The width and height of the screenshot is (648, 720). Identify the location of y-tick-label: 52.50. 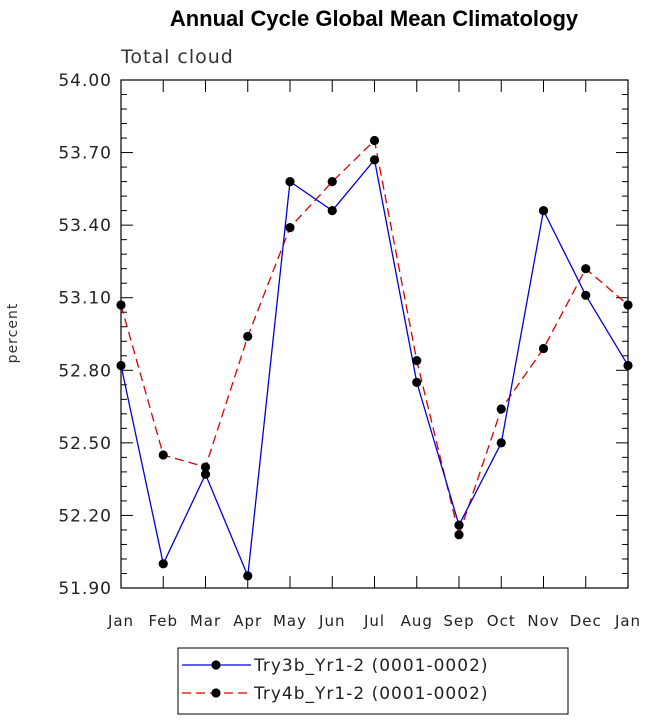
(85, 444).